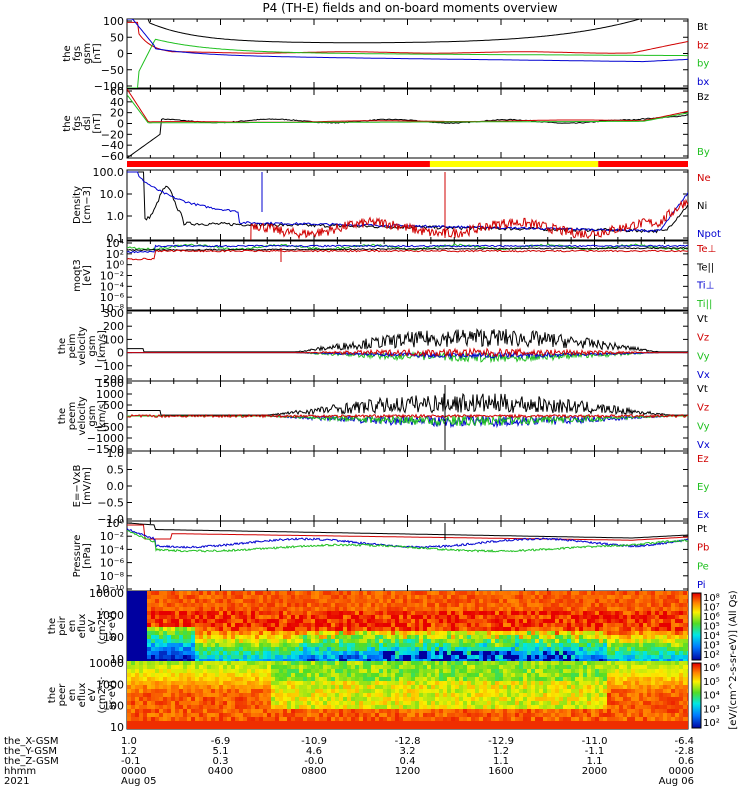  What do you see at coordinates (701, 585) in the screenshot?
I see `legend-entry: Pi` at bounding box center [701, 585].